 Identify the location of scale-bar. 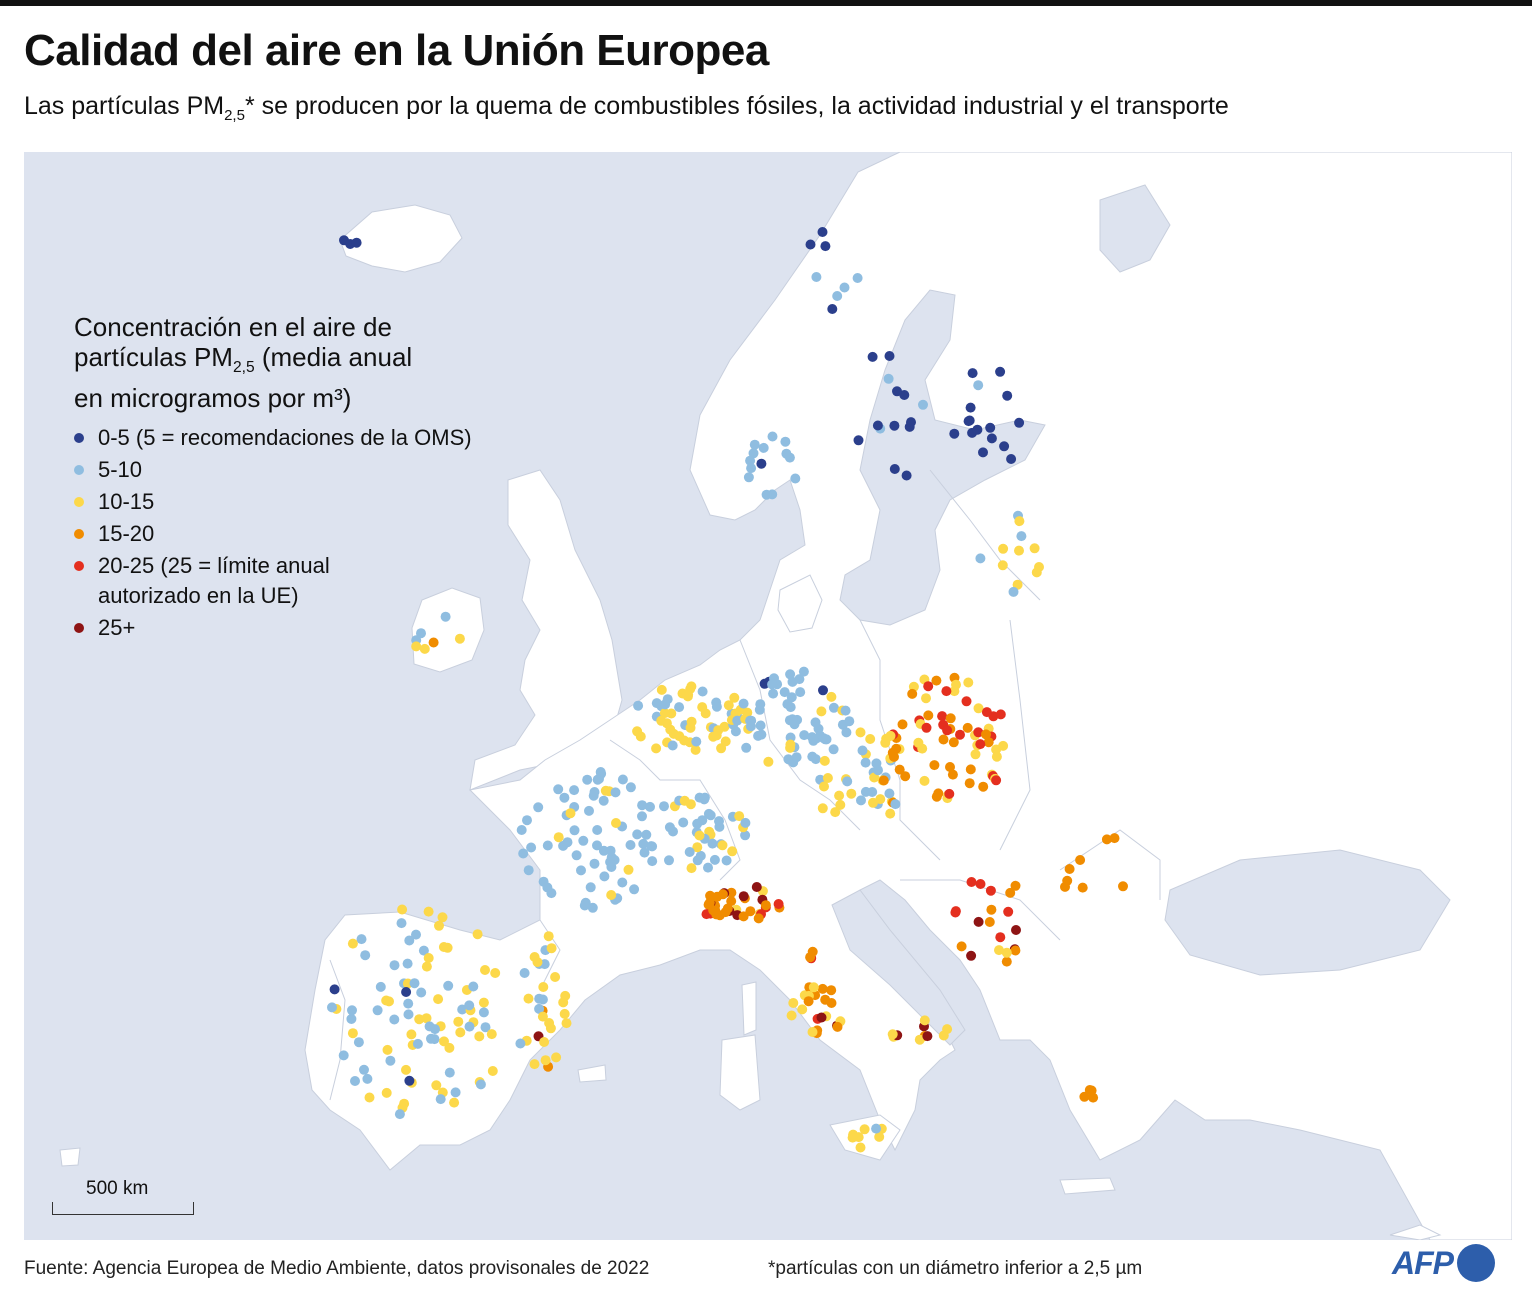
(123, 1208).